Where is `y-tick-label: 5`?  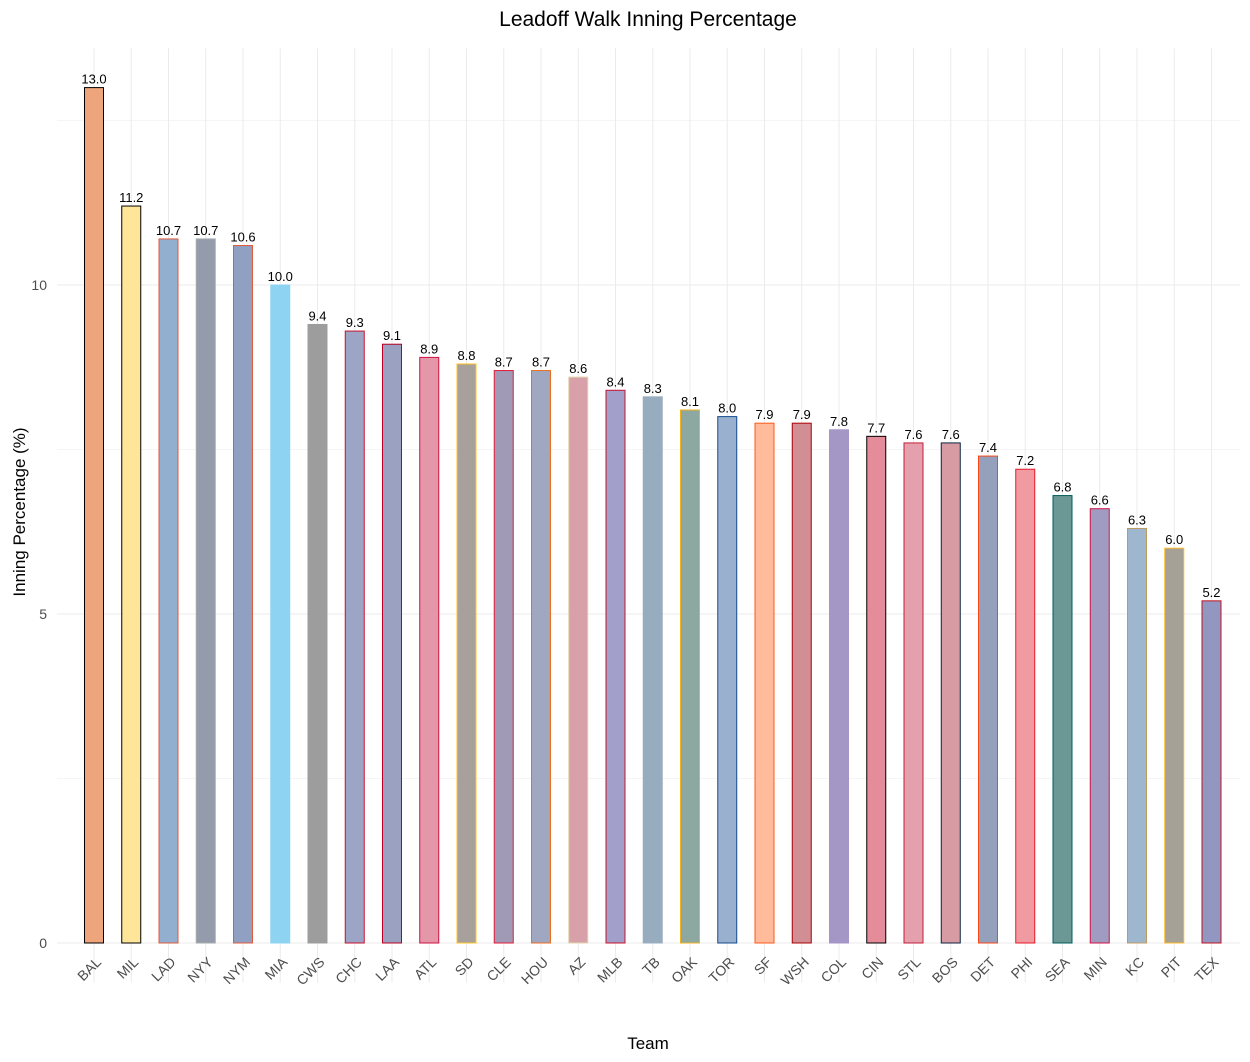
y-tick-label: 5 is located at coordinates (43, 614).